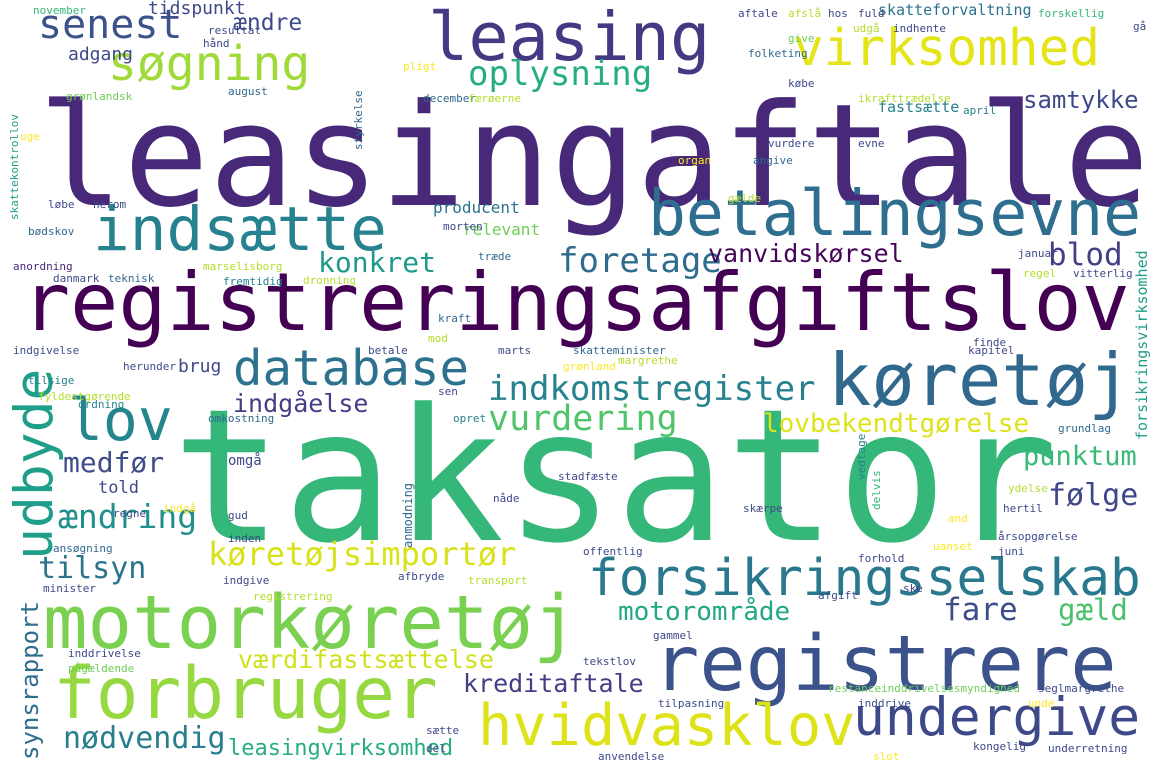  What do you see at coordinates (801, 38) in the screenshot?
I see `word: give` at bounding box center [801, 38].